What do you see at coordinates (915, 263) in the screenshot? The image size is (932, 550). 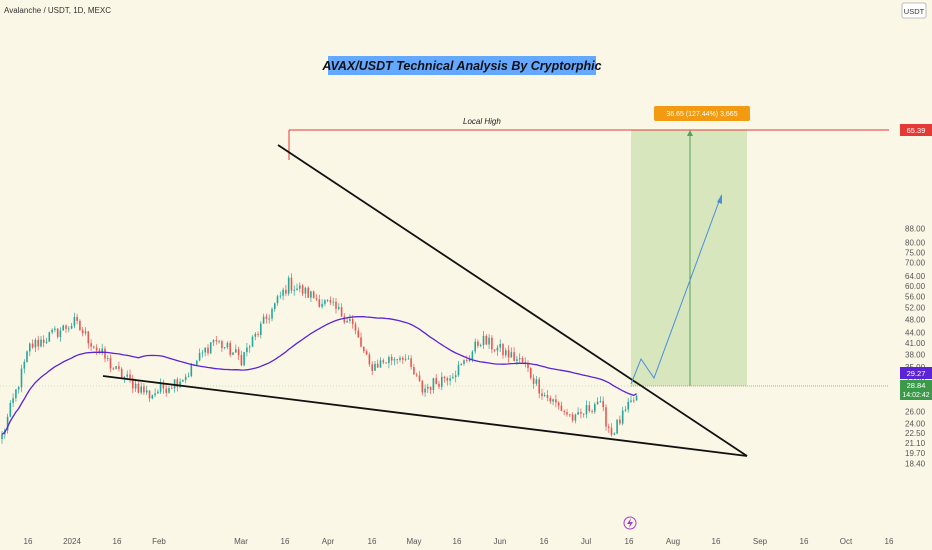 I see `y-tick-label: 70.00` at bounding box center [915, 263].